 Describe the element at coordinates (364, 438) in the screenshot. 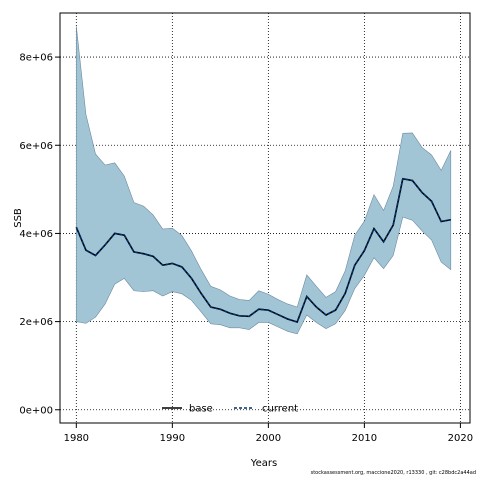

I see `x-tick-label: 2010` at that location.